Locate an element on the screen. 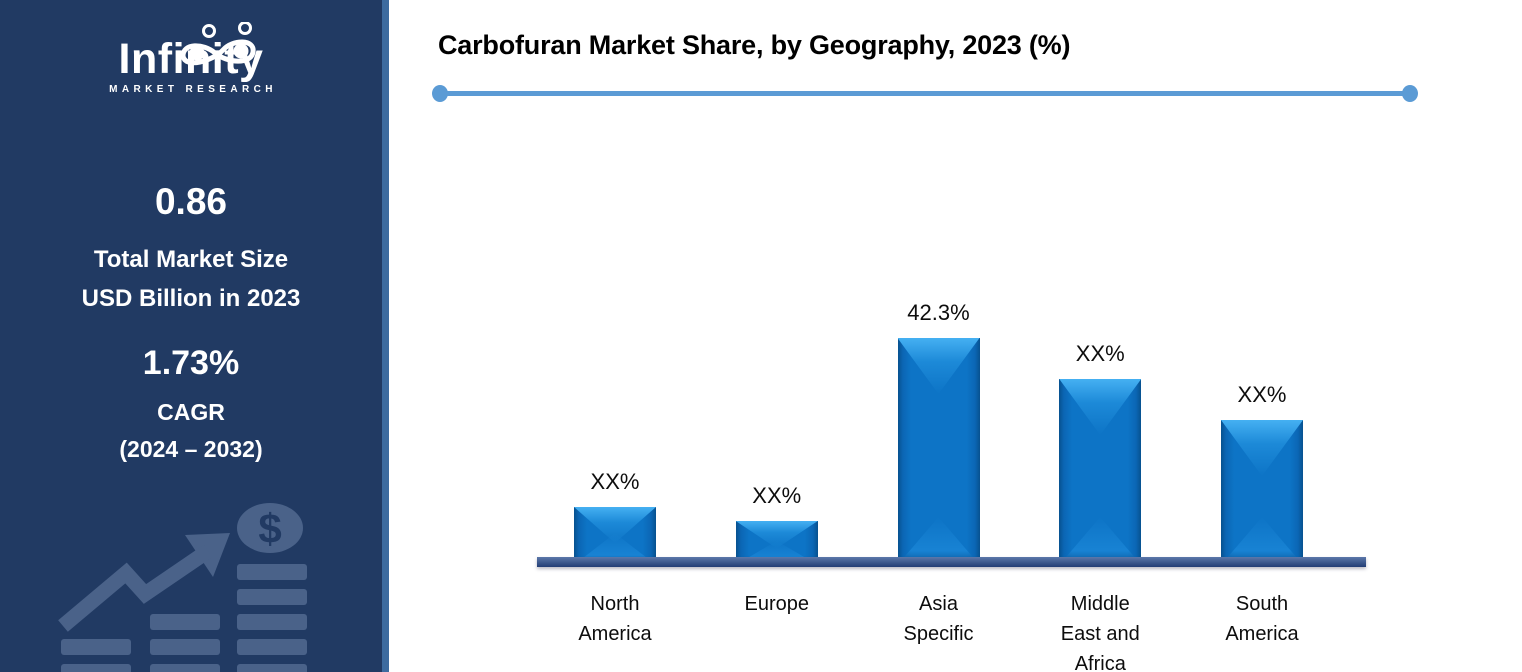 The height and width of the screenshot is (672, 1522). category-slot-asia-specific: Asia Specific is located at coordinates (939, 630).